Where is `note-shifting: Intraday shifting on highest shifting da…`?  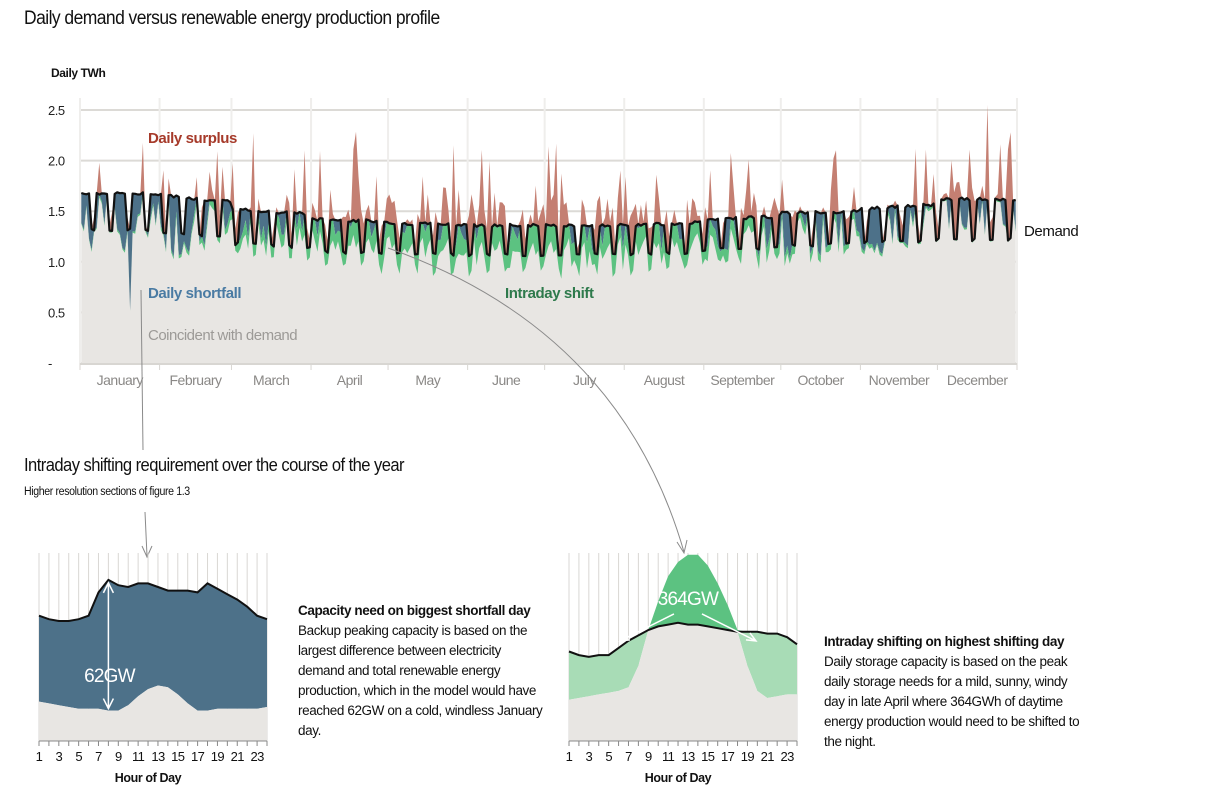 note-shifting: Intraday shifting on highest shifting da… is located at coordinates (955, 692).